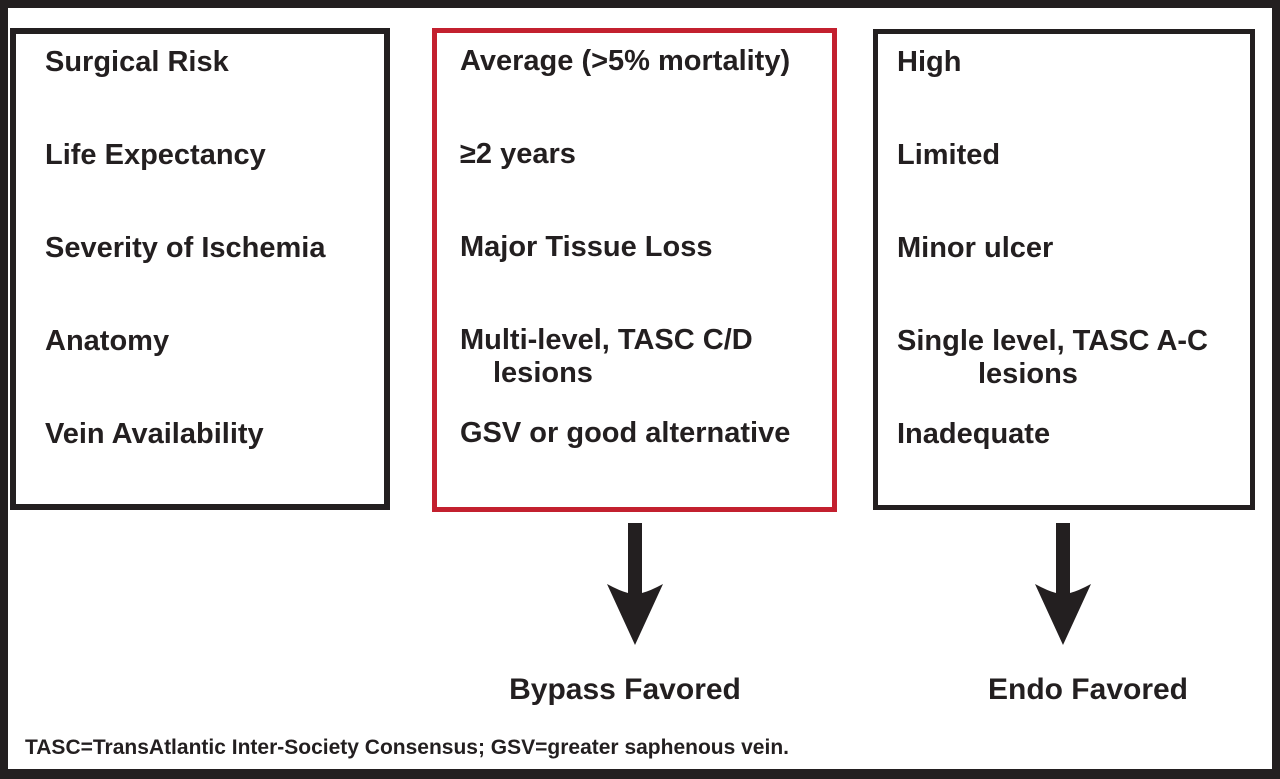  Describe the element at coordinates (625, 689) in the screenshot. I see `bypass-favored-label: Bypass Favored` at that location.